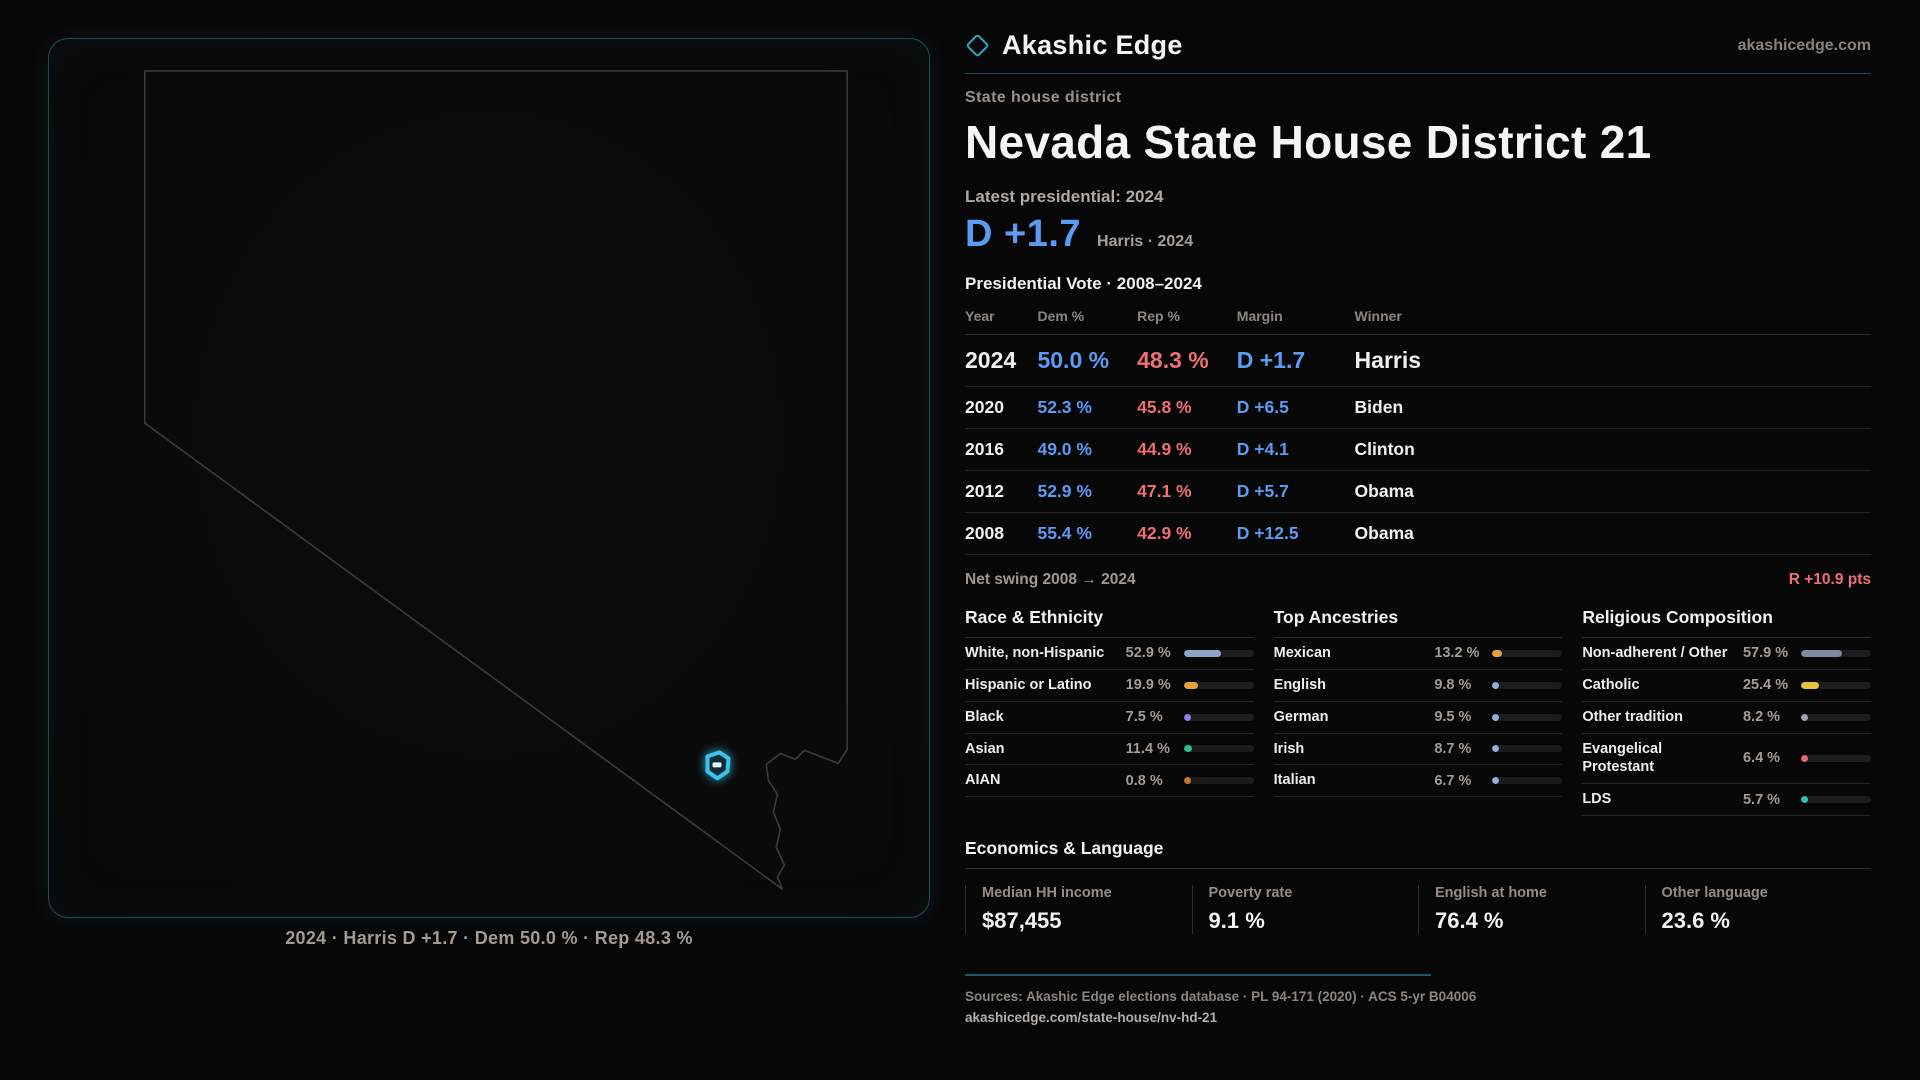 Image resolution: width=1920 pixels, height=1080 pixels. Describe the element at coordinates (1655, 653) in the screenshot. I see `demo-label: Non-adherent / Other` at that location.